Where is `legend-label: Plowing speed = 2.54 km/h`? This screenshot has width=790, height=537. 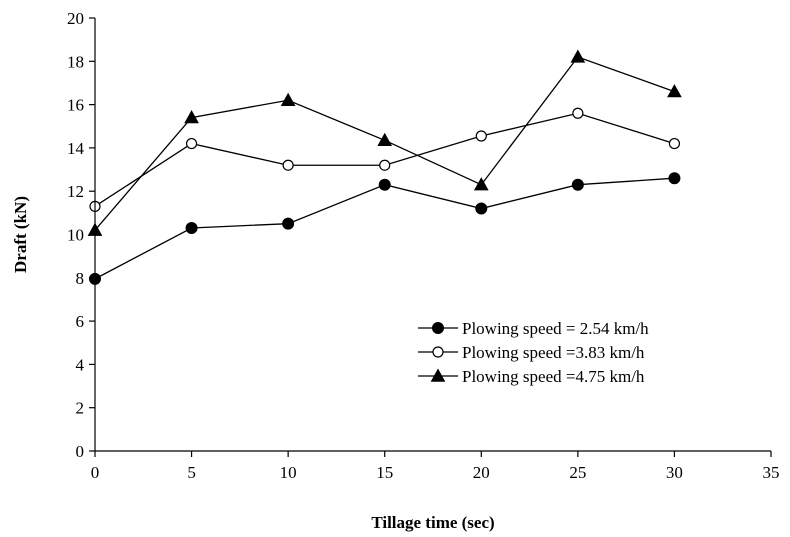 legend-label: Plowing speed = 2.54 km/h is located at coordinates (555, 328).